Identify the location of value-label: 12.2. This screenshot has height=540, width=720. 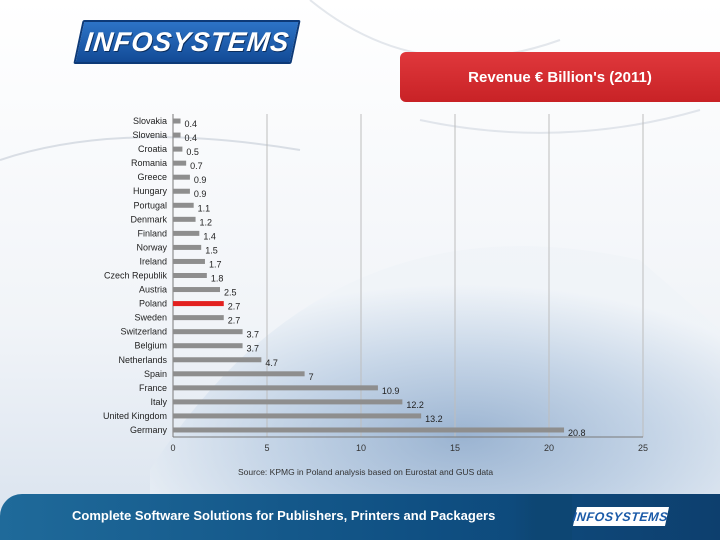
(415, 405).